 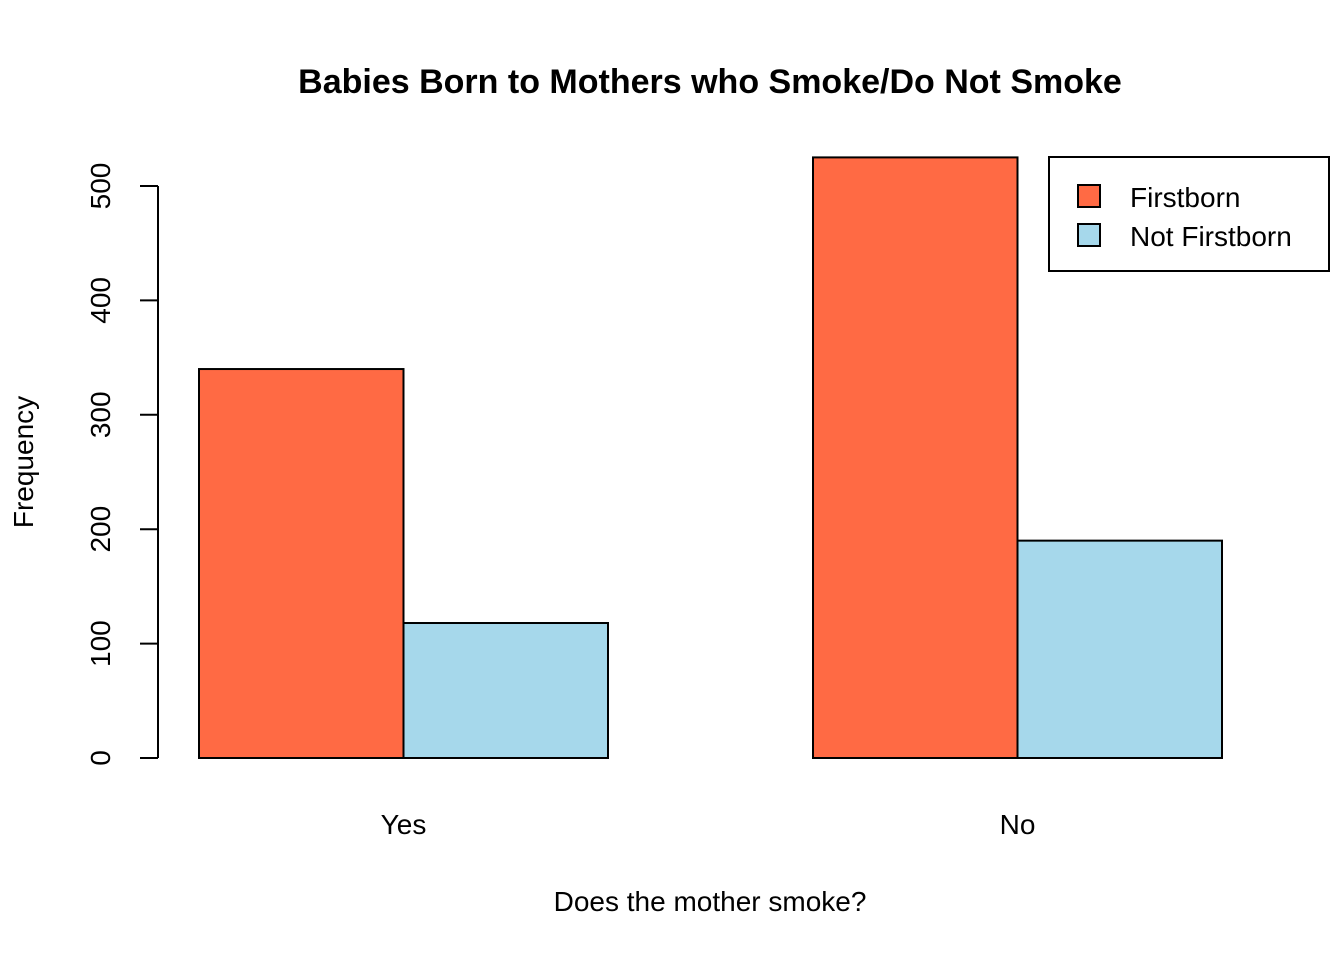 What do you see at coordinates (1185, 197) in the screenshot?
I see `legend-label-firstborn: Firstborn` at bounding box center [1185, 197].